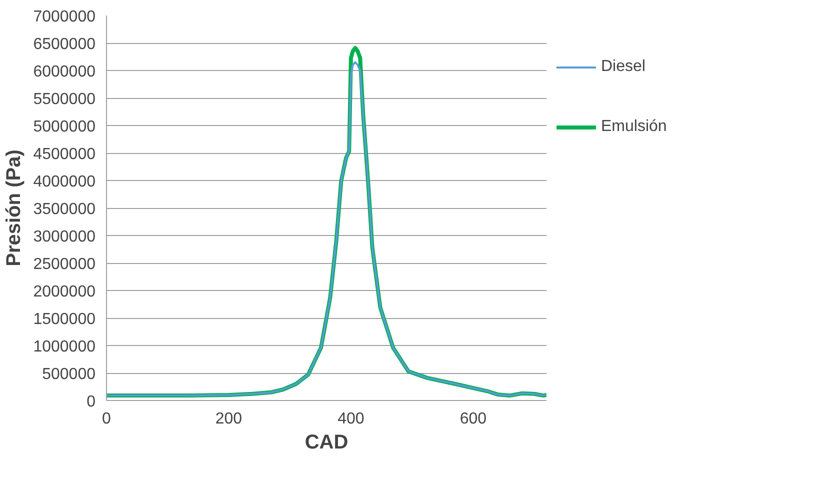 This screenshot has width=816, height=483. Describe the element at coordinates (64, 99) in the screenshot. I see `y-tick-label: 5500000` at that location.